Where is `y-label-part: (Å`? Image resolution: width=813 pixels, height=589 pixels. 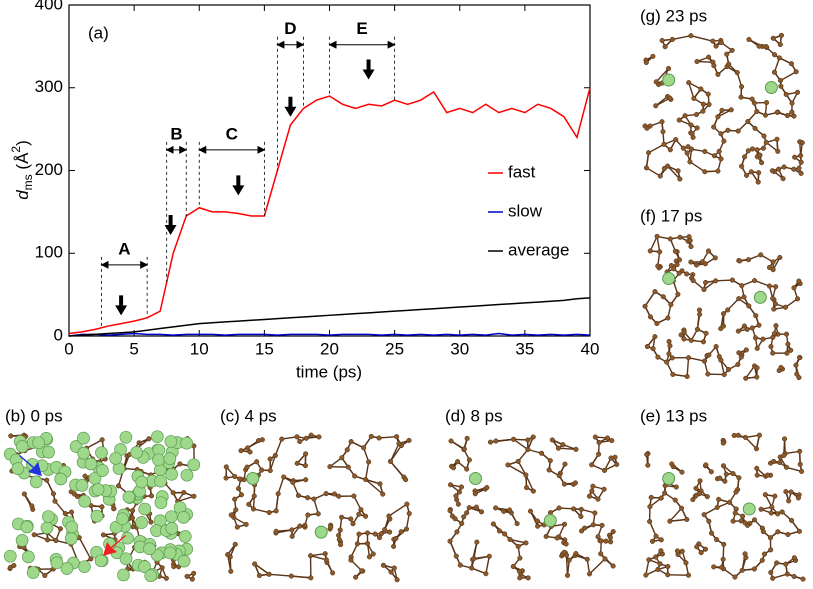
y-label-part: (Å is located at coordinates (22, 163).